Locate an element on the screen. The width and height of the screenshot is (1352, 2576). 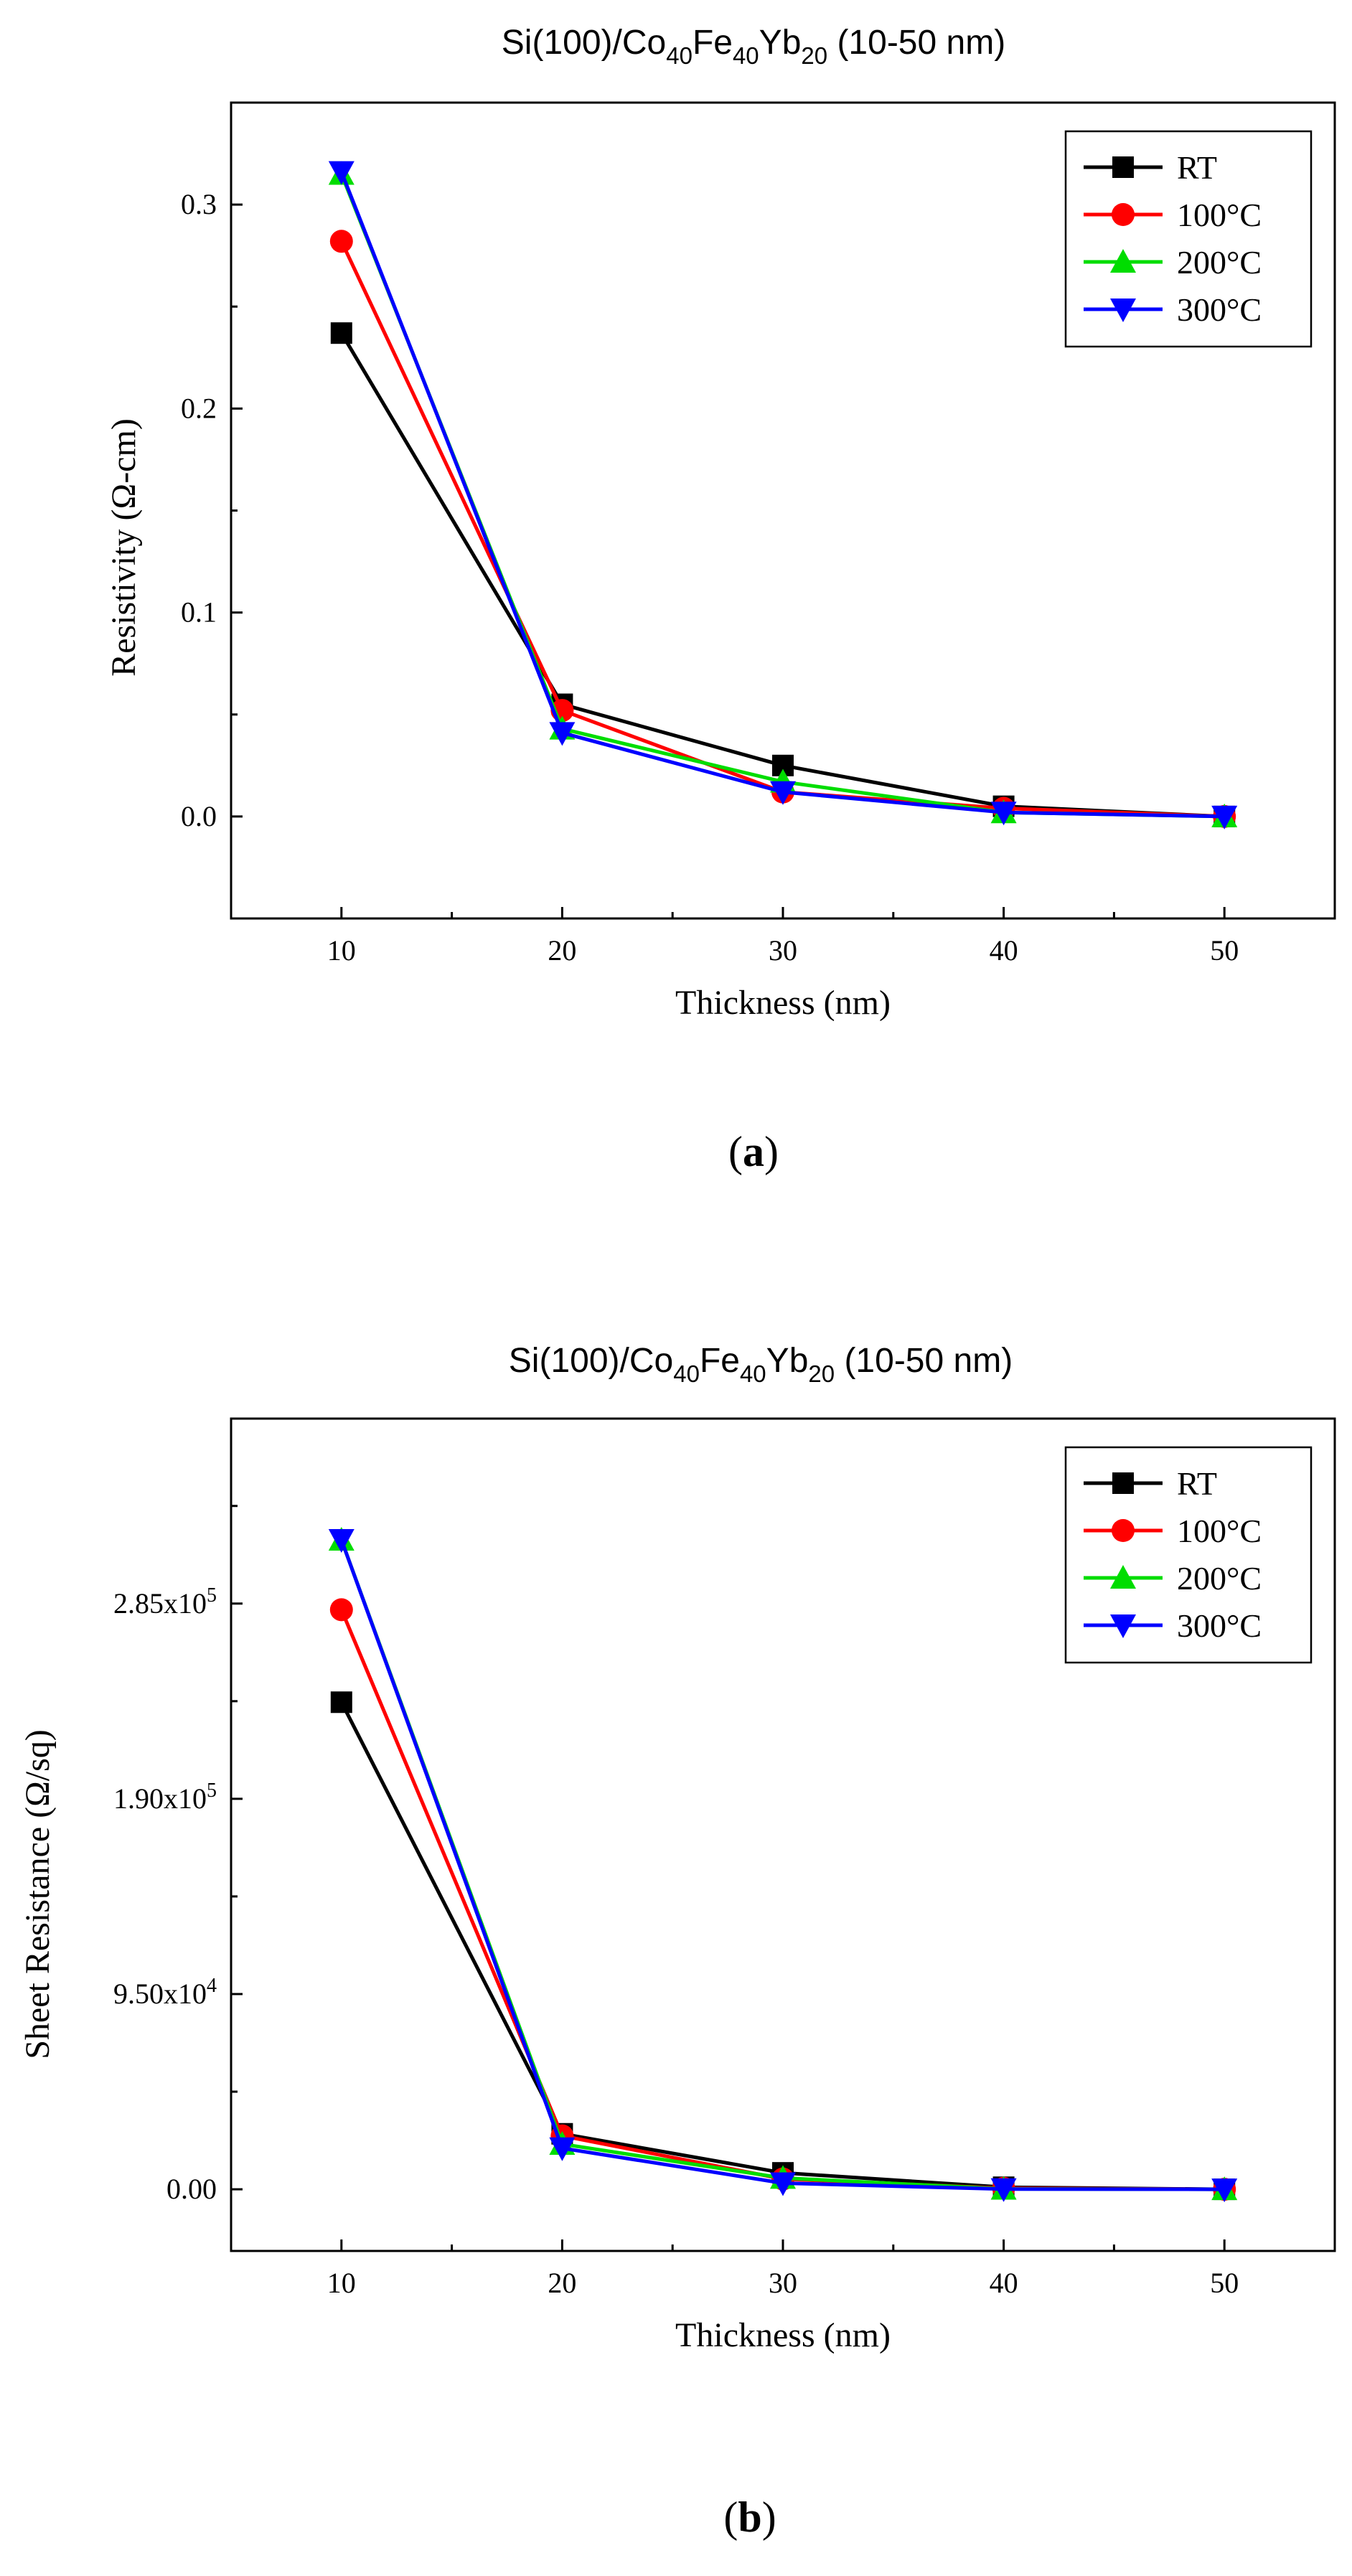
chart-a-legend: RT 100°C 200°C 300°C is located at coordinates (1188, 239).